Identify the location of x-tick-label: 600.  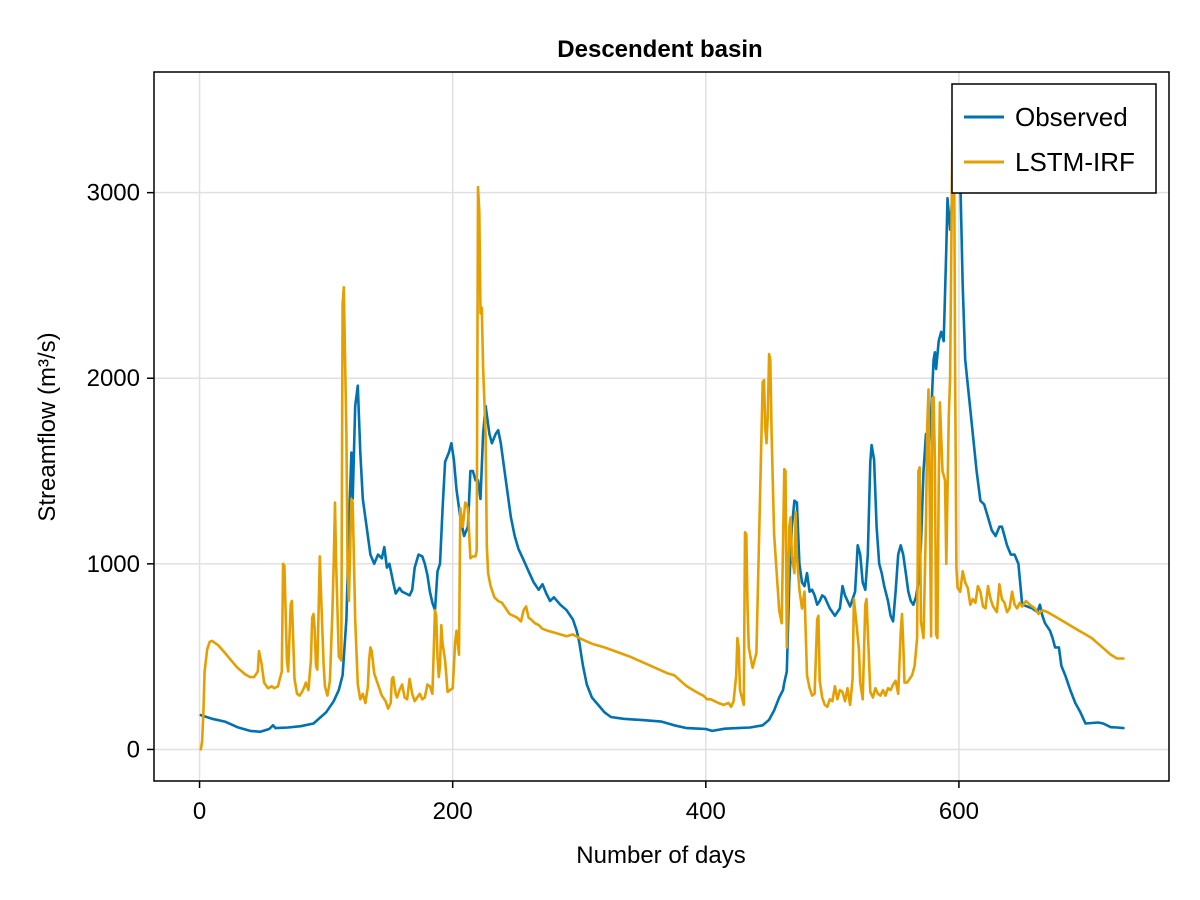
(959, 811).